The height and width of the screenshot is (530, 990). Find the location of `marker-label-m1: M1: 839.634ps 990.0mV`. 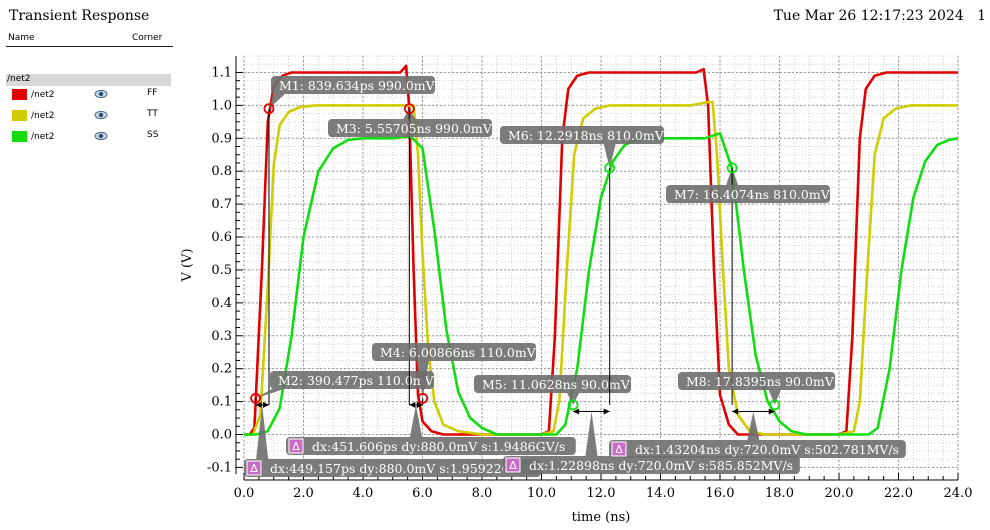

marker-label-m1: M1: 839.634ps 990.0mV is located at coordinates (353, 85).